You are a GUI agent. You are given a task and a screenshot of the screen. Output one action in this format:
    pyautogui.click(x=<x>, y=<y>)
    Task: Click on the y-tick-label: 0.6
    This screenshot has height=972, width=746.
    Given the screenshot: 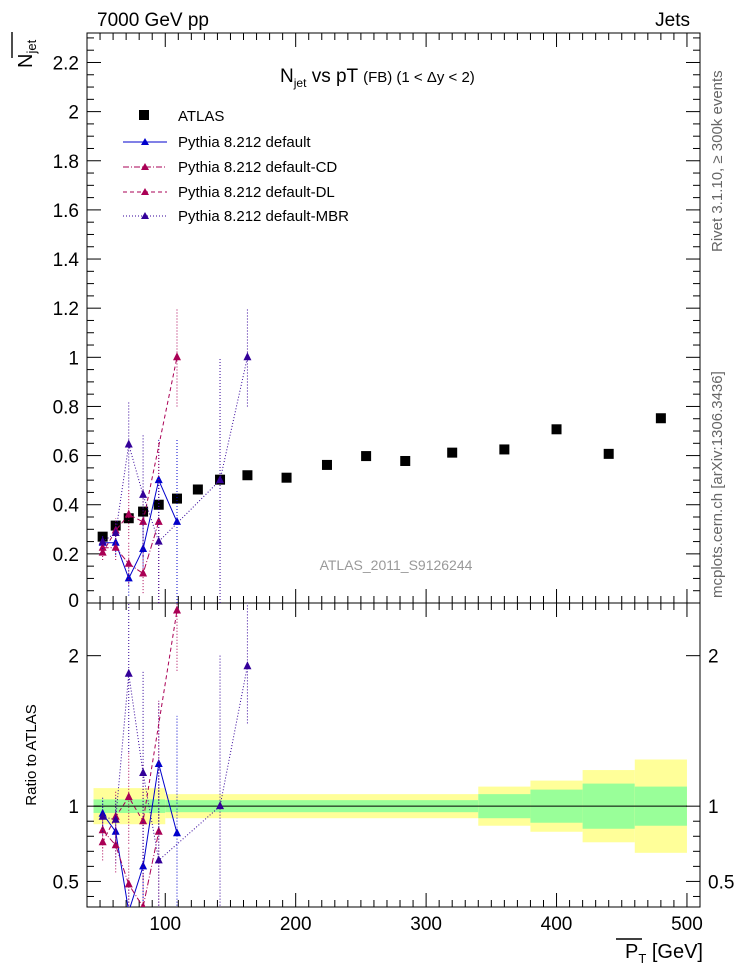 What is the action you would take?
    pyautogui.click(x=66, y=457)
    